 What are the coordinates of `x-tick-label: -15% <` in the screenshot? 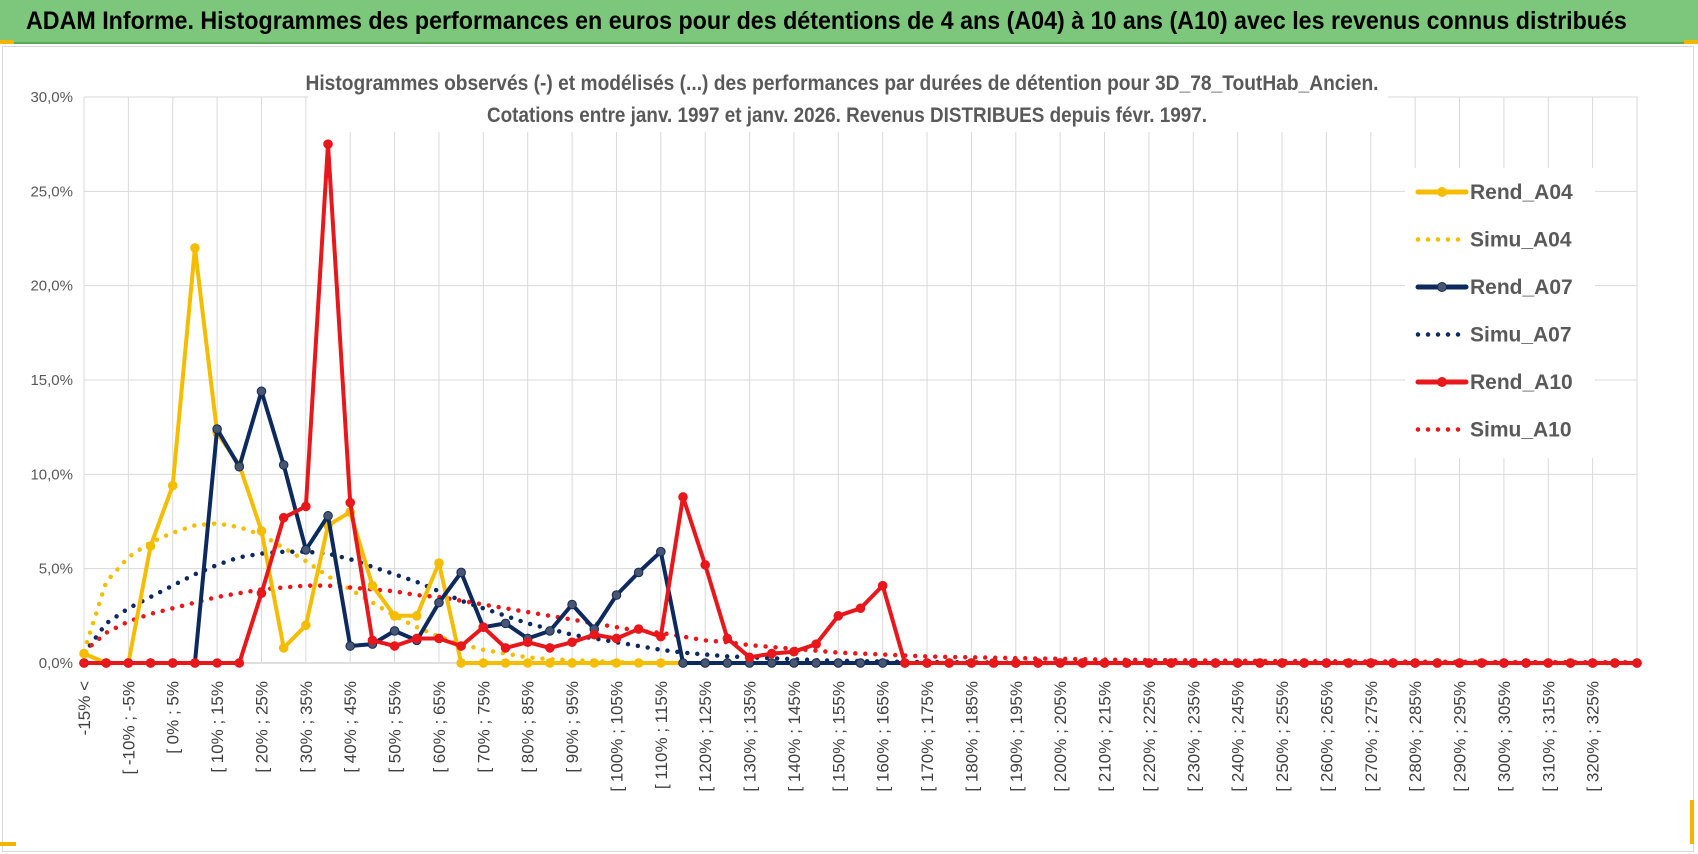 It's located at (84, 708).